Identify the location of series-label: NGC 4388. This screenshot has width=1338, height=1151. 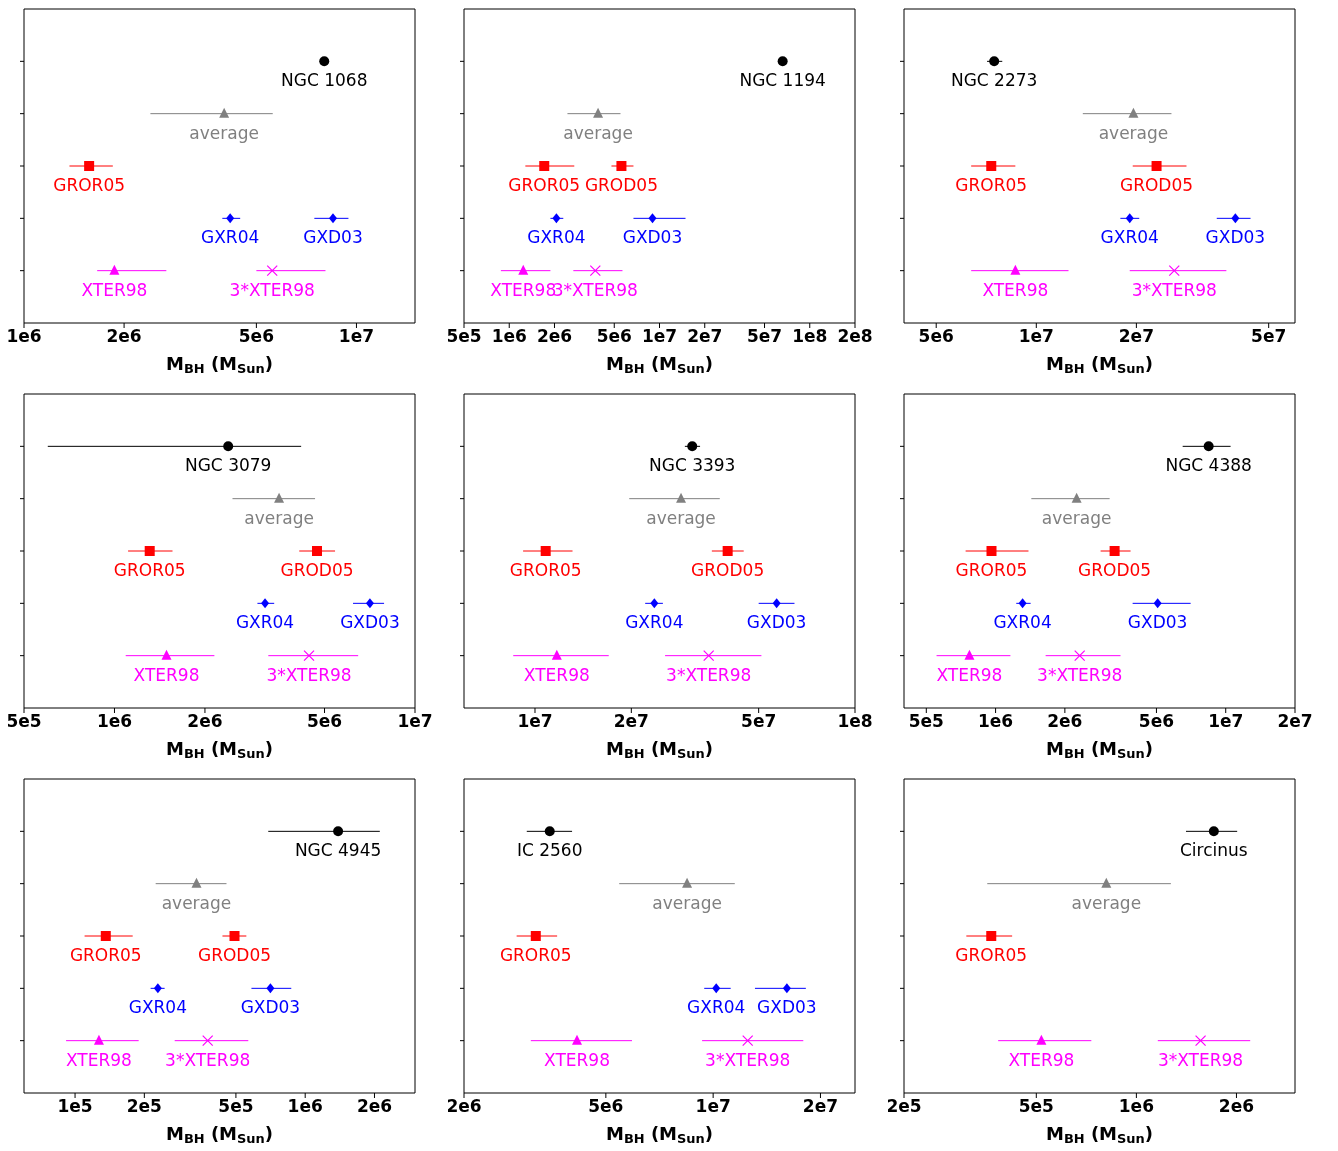
(1208, 465).